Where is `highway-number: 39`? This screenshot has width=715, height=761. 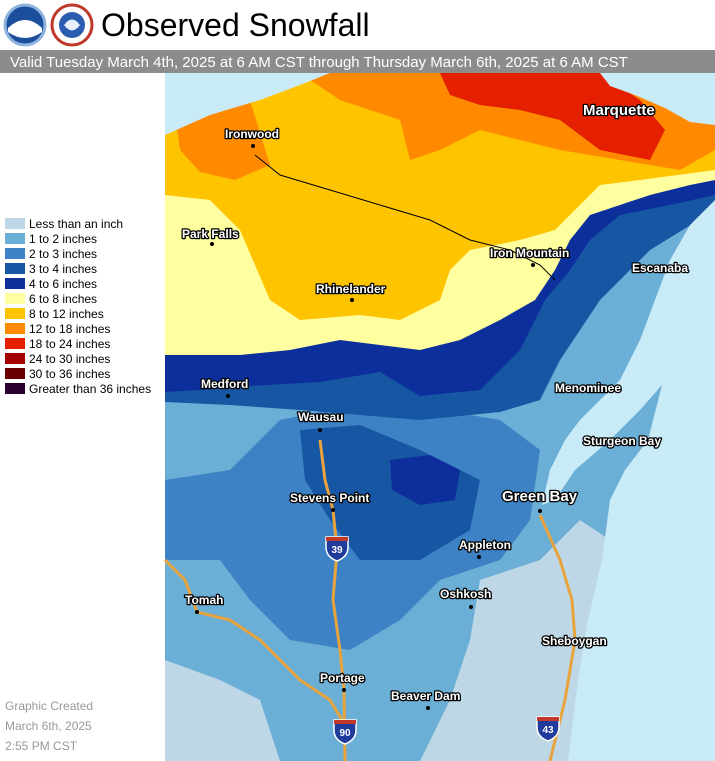
highway-number: 39 is located at coordinates (337, 550).